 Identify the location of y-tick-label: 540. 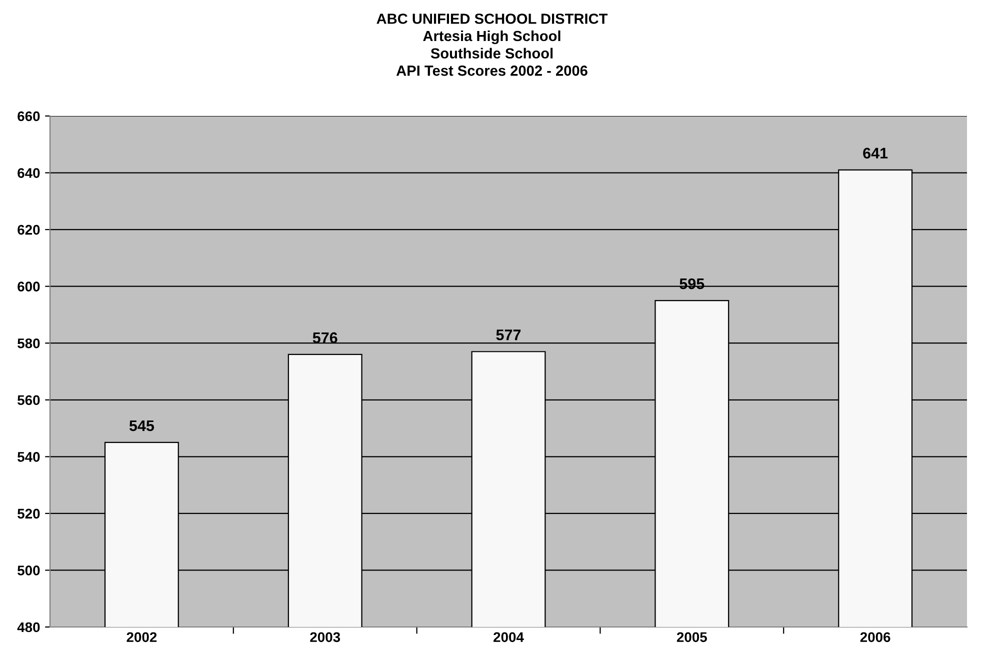
(29, 457).